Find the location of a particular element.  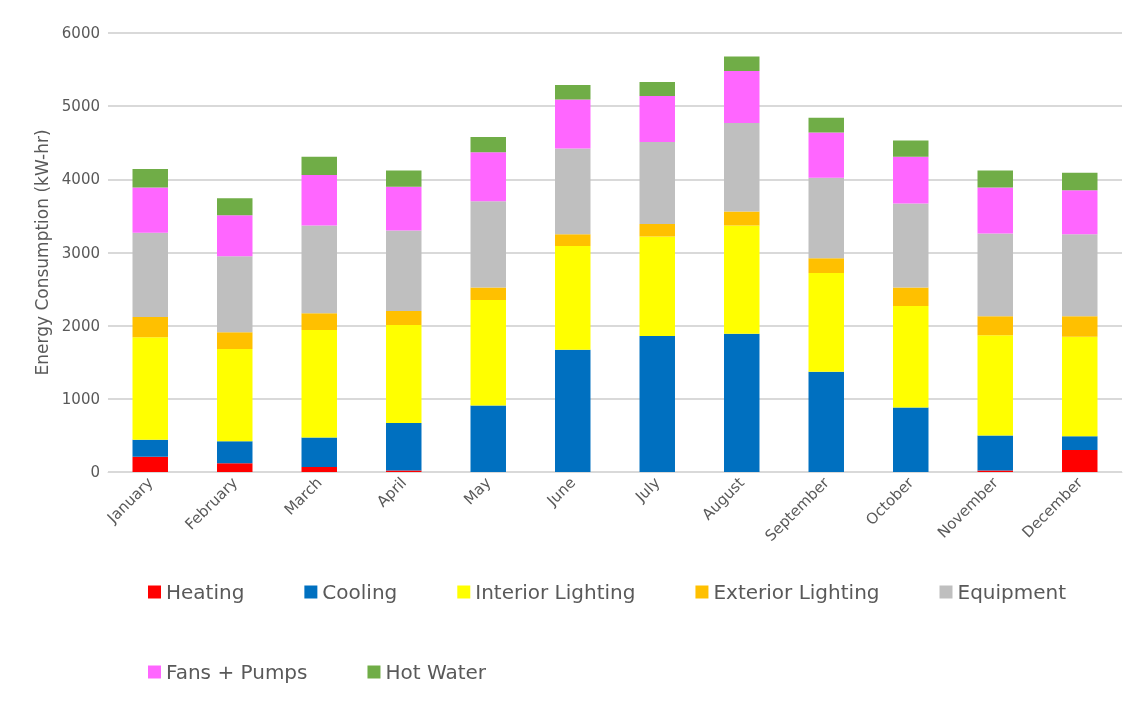

legend-label: Equipment is located at coordinates (1012, 592).